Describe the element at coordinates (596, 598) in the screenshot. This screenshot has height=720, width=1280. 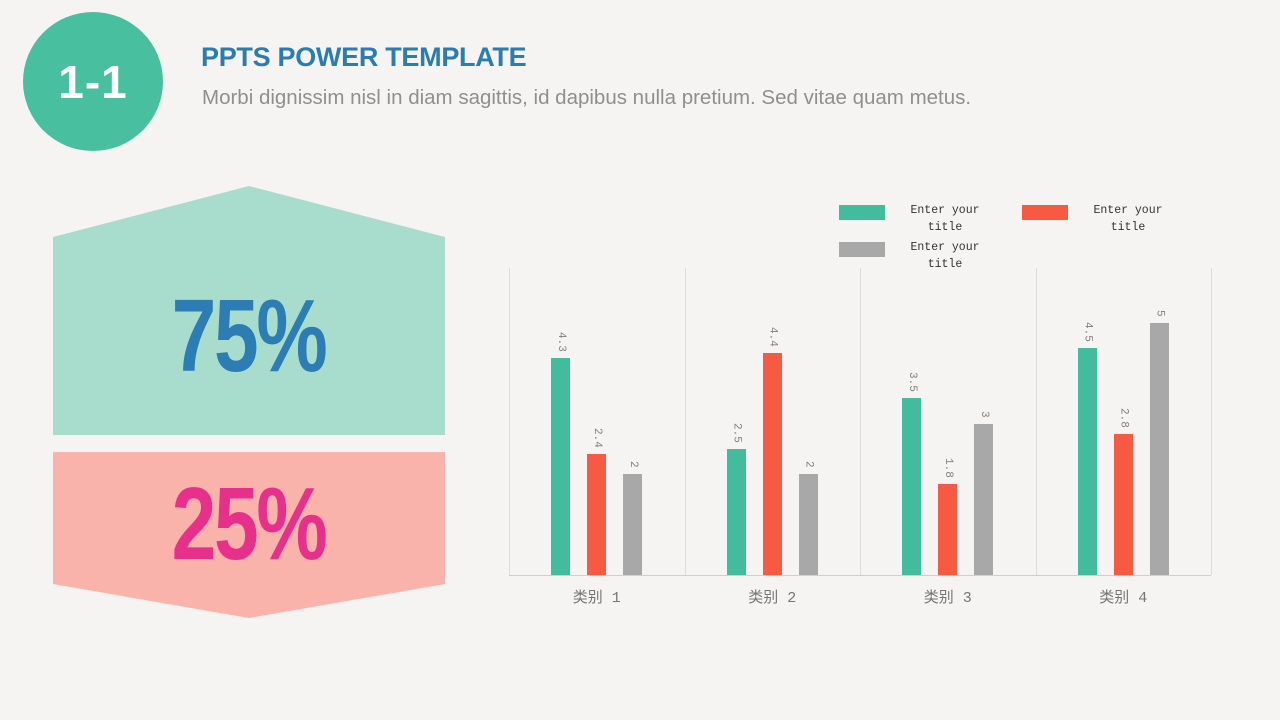
I see `category-label: 类别 1` at that location.